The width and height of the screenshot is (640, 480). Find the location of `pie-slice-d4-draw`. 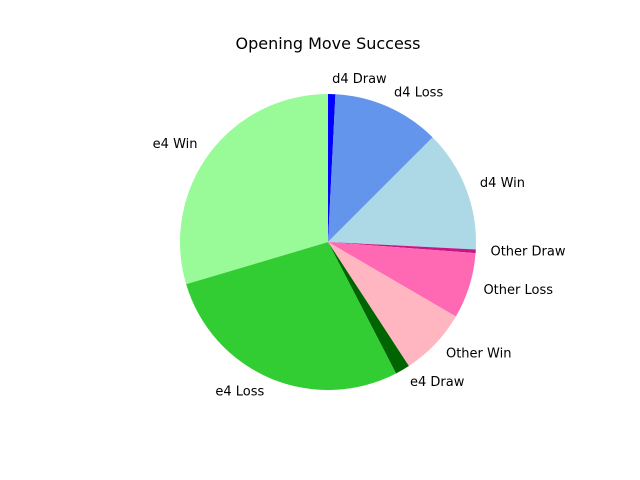

pie-slice-d4-draw is located at coordinates (332, 168).